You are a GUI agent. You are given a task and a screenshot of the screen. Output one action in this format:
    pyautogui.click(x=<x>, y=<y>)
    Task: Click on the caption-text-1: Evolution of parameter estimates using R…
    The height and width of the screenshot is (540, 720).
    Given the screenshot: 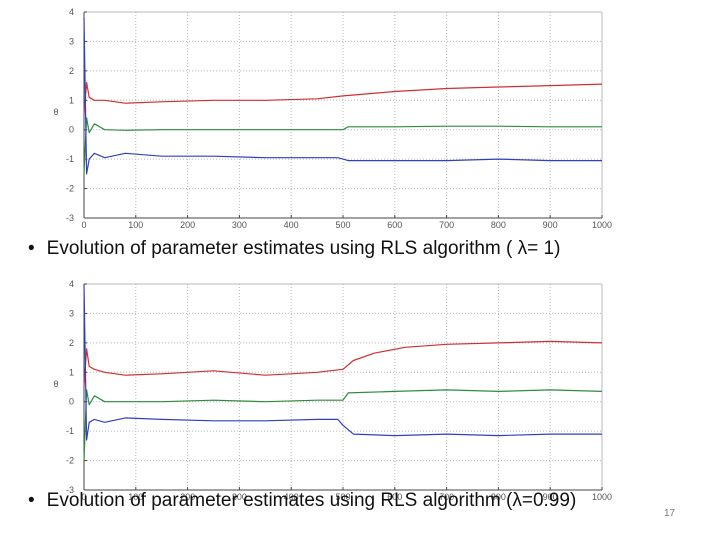 What is the action you would take?
    pyautogui.click(x=303, y=248)
    